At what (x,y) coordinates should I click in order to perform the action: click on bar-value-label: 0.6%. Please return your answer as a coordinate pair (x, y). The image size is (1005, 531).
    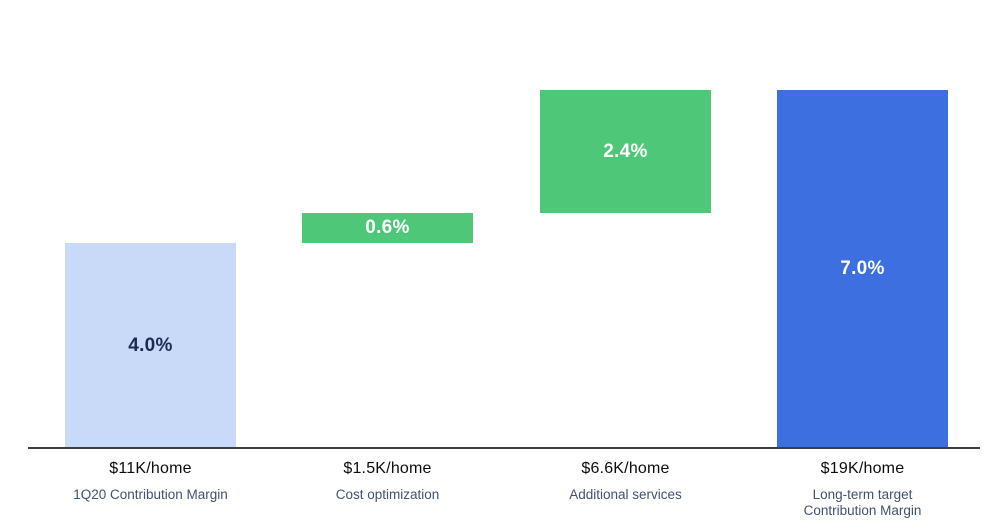
    Looking at the image, I should click on (387, 227).